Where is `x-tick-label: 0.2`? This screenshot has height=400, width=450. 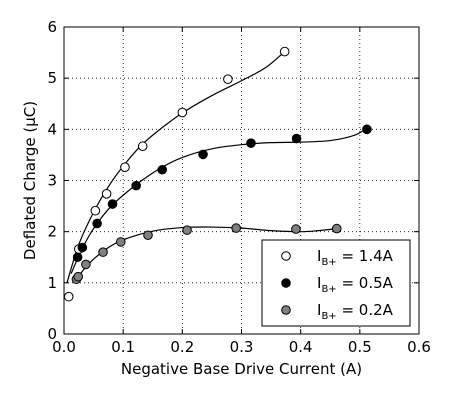
x-tick-label: 0.2 is located at coordinates (182, 347).